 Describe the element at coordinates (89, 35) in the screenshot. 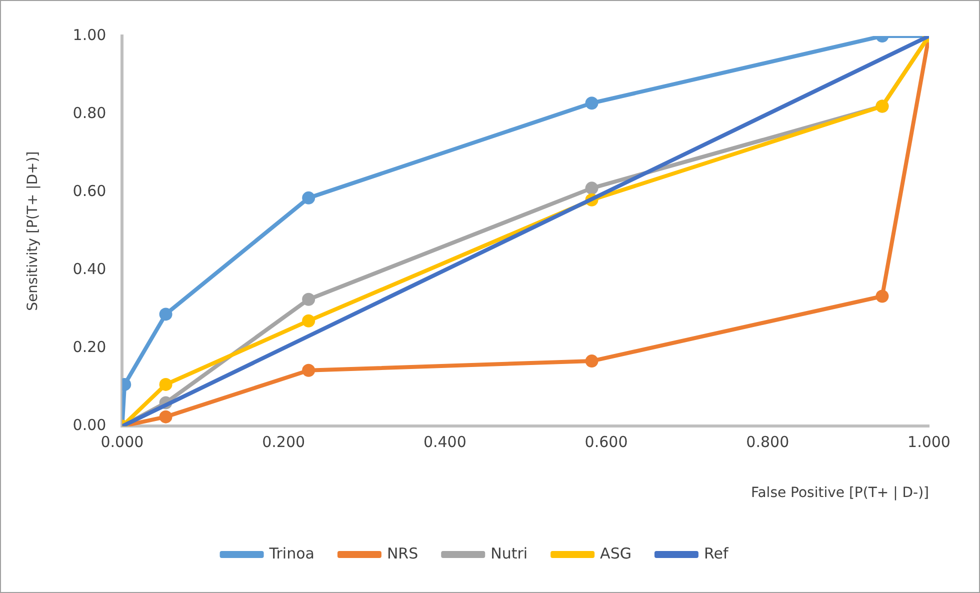

I see `y-tick-label: 1.00` at that location.